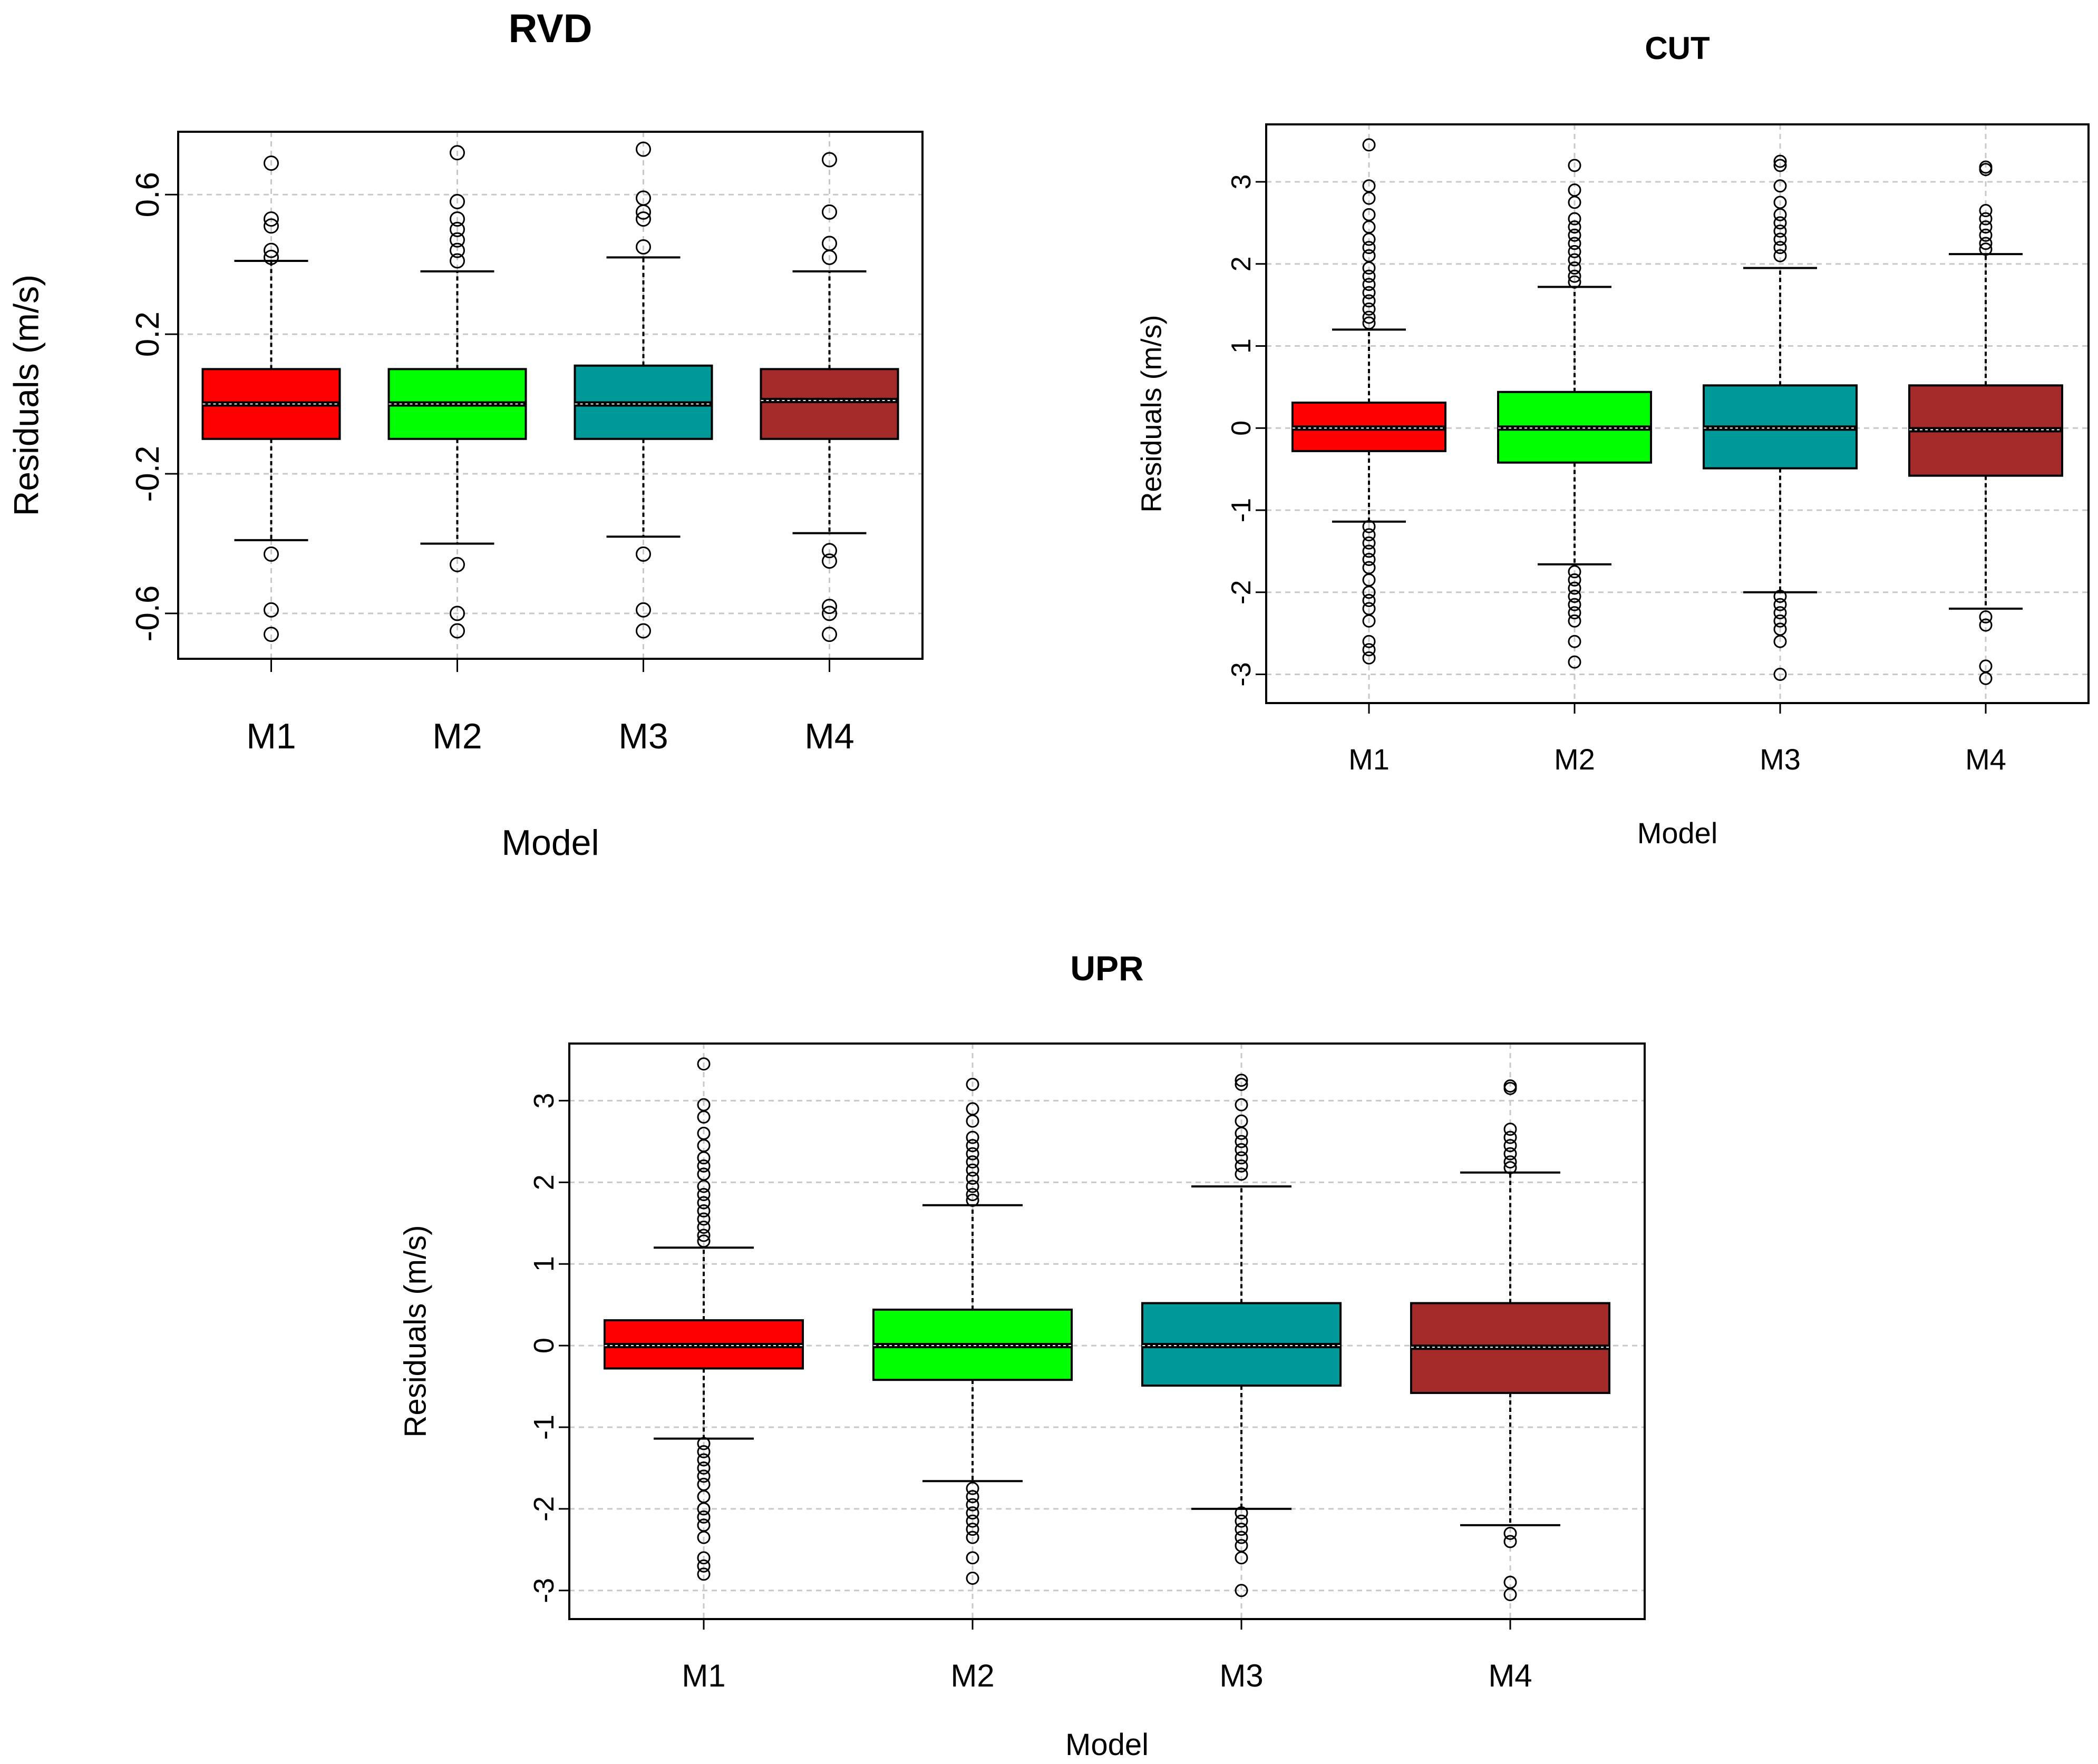  I want to click on y-tick-label-5: 2, so click(1242, 263).